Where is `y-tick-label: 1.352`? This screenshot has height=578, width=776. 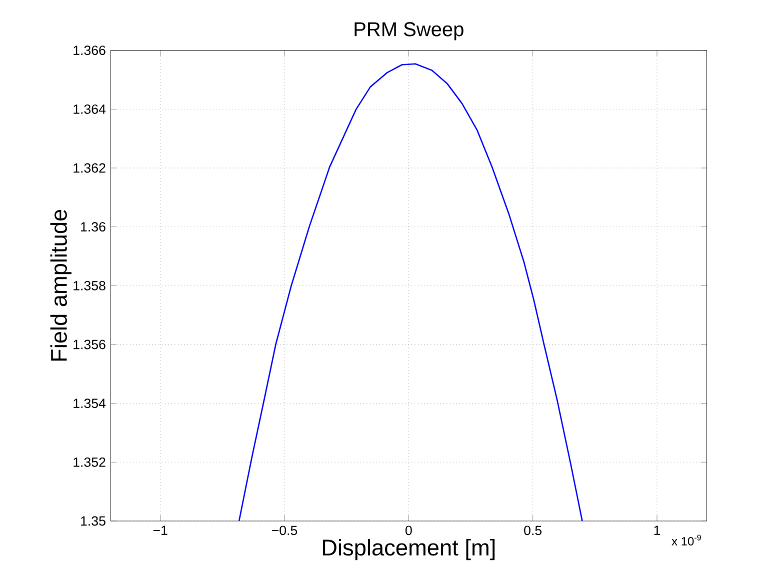
y-tick-label: 1.352 is located at coordinates (90, 462).